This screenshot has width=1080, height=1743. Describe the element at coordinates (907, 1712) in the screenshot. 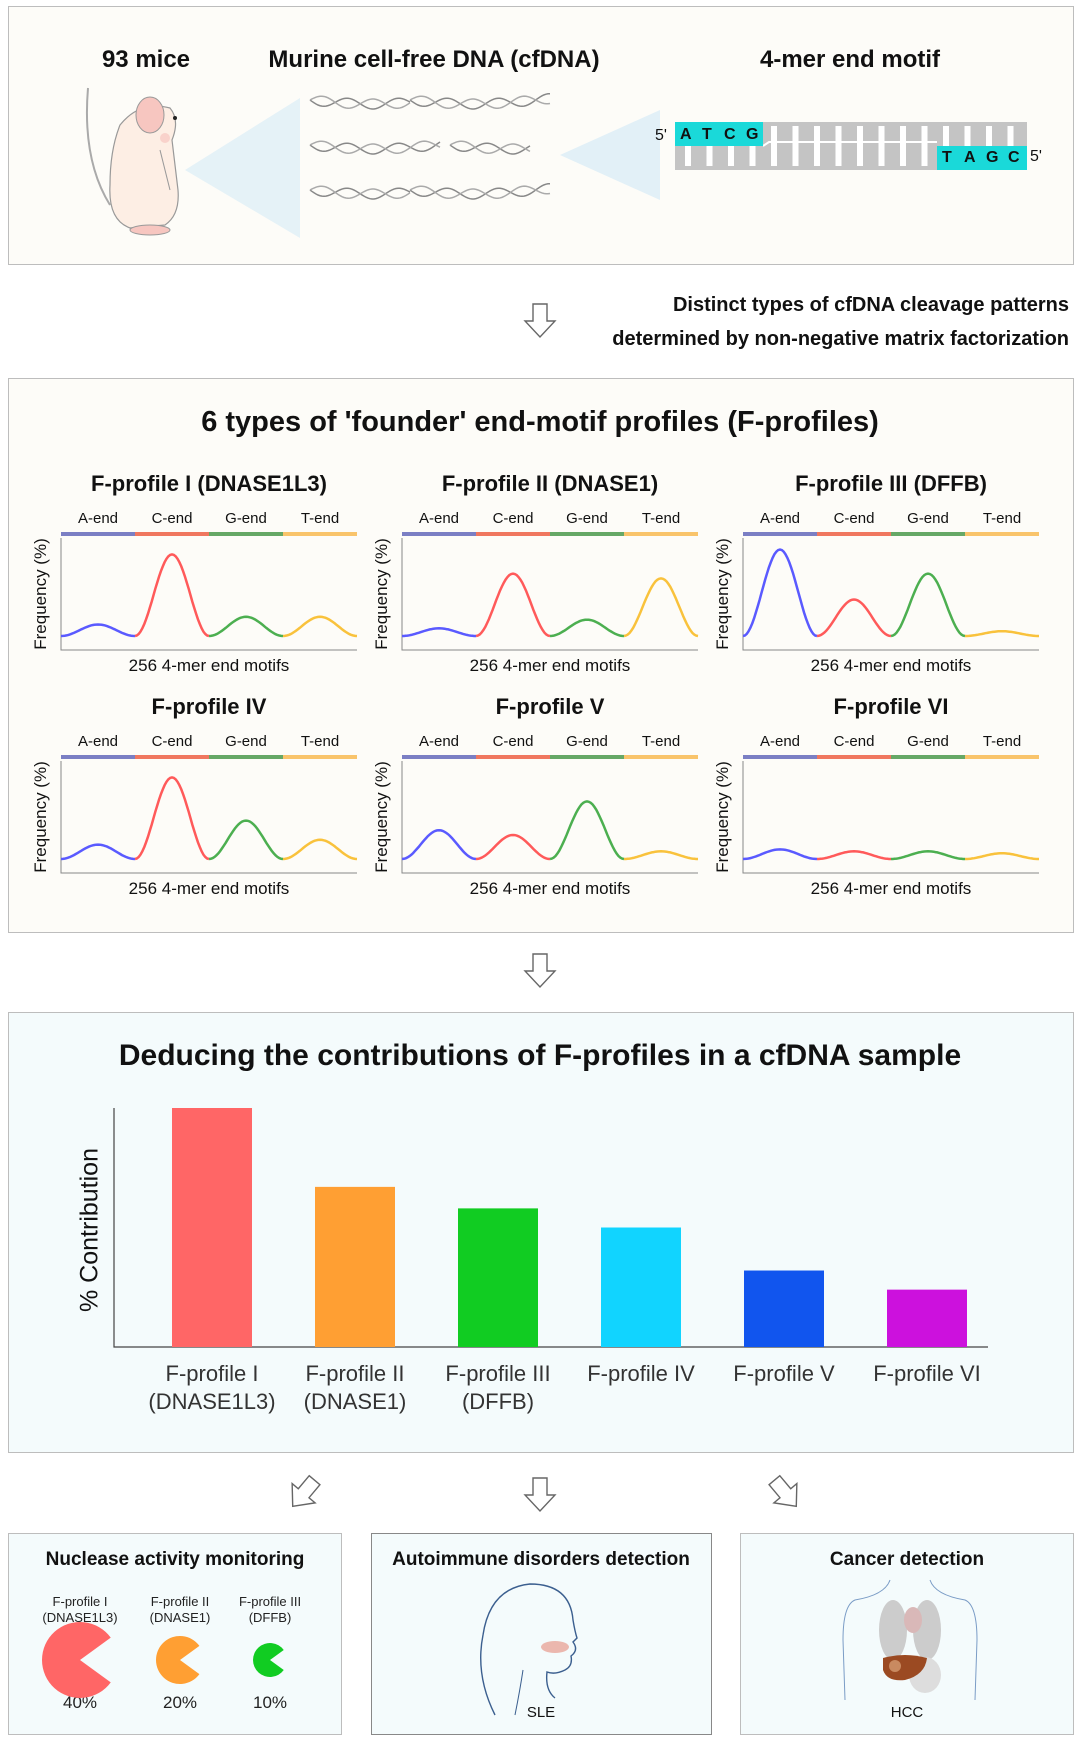

I see `hcc-caption: HCC` at that location.